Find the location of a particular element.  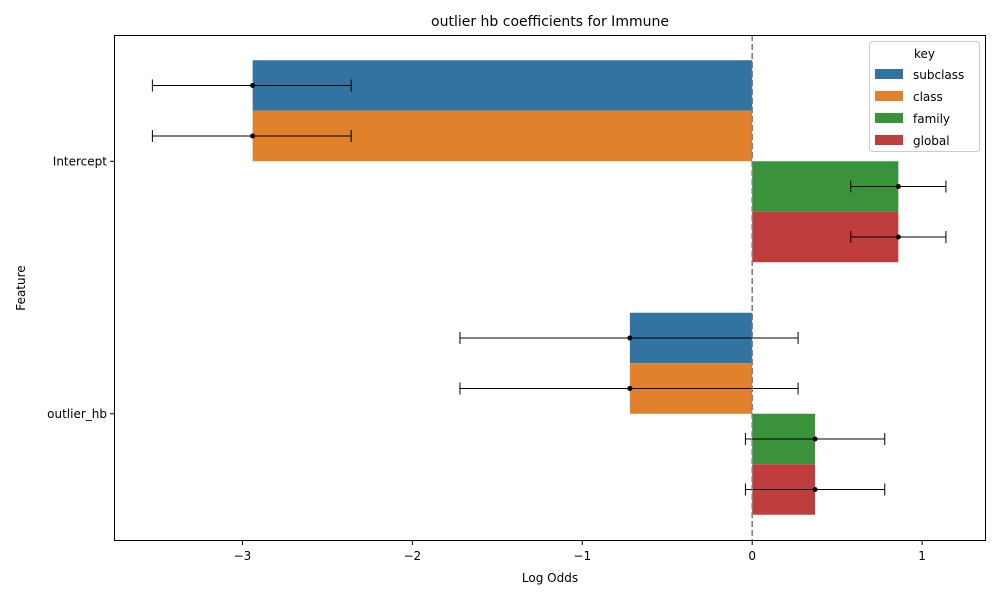

legend-item-subclass: subclass is located at coordinates (919, 75).